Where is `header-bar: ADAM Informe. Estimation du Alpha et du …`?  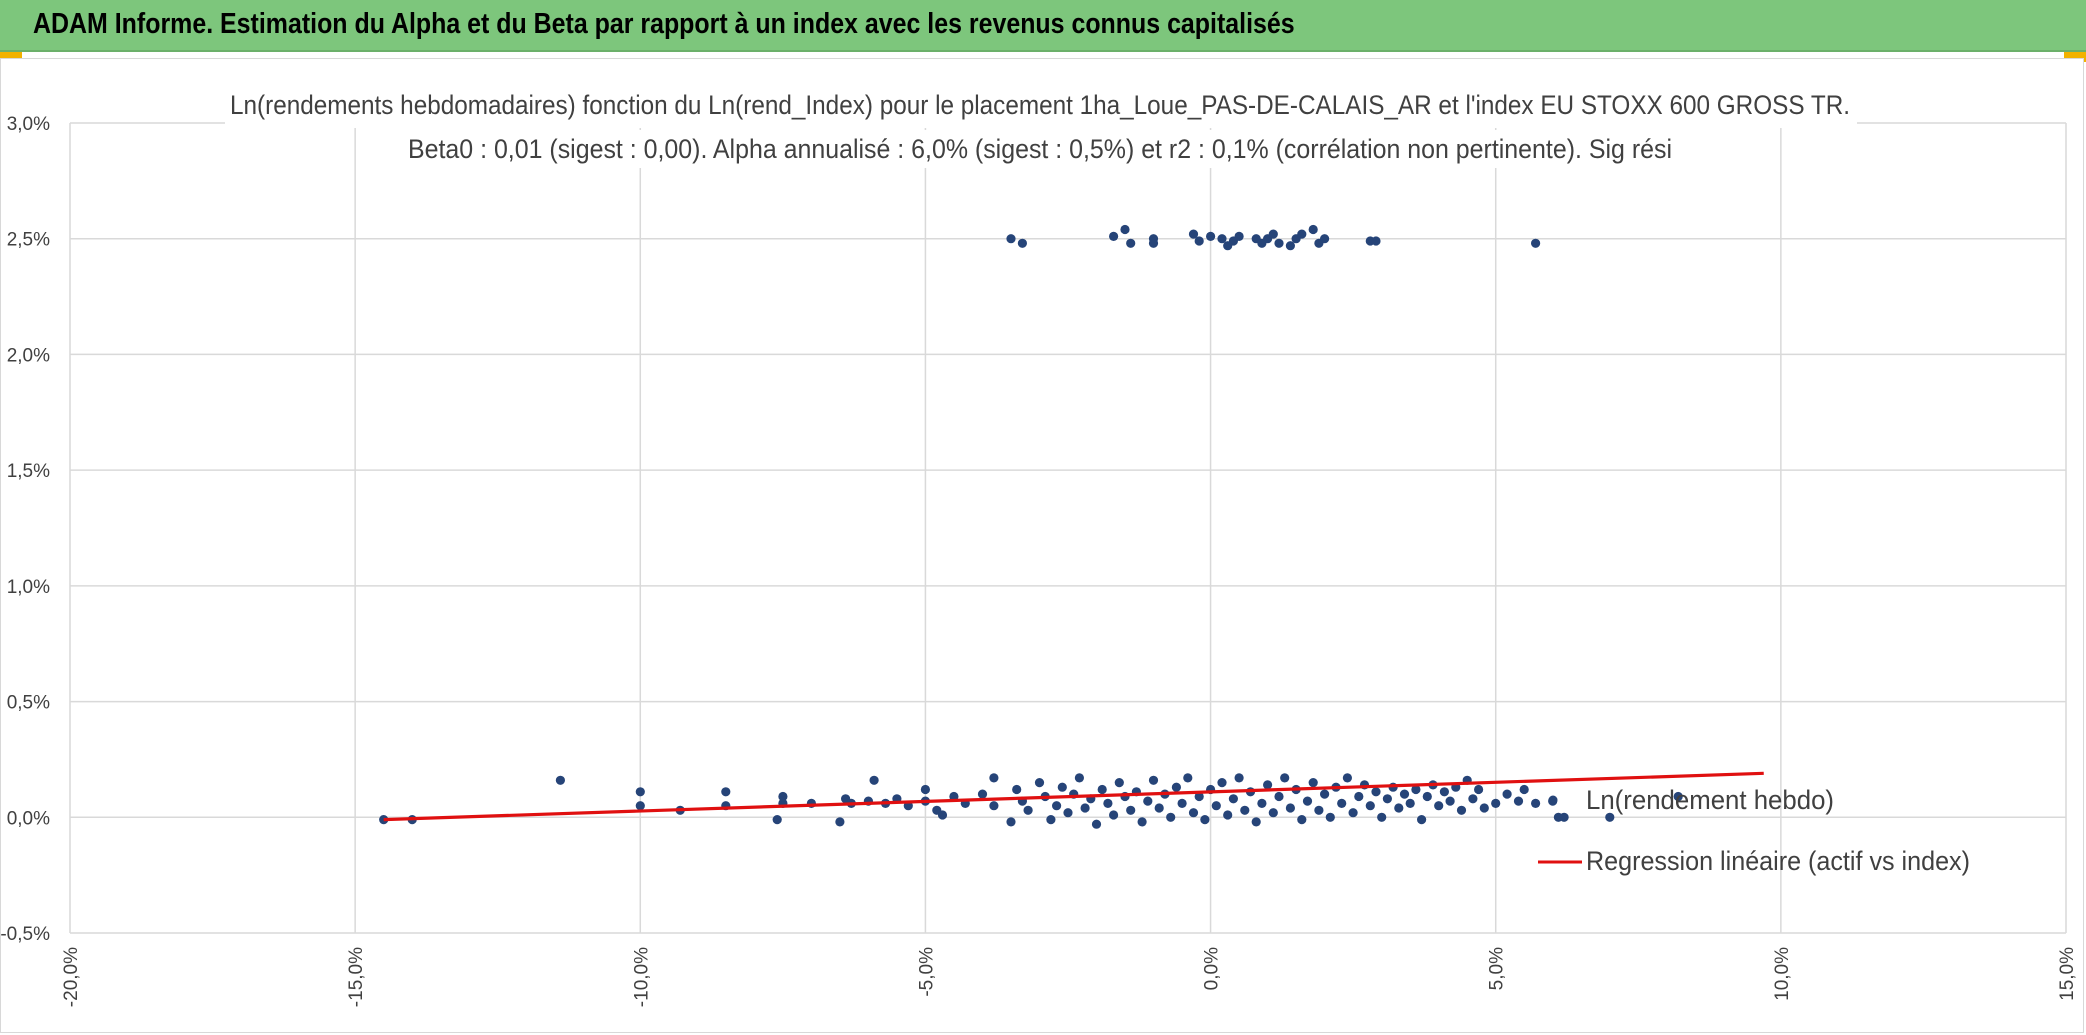 header-bar: ADAM Informe. Estimation du Alpha et du … is located at coordinates (1043, 26).